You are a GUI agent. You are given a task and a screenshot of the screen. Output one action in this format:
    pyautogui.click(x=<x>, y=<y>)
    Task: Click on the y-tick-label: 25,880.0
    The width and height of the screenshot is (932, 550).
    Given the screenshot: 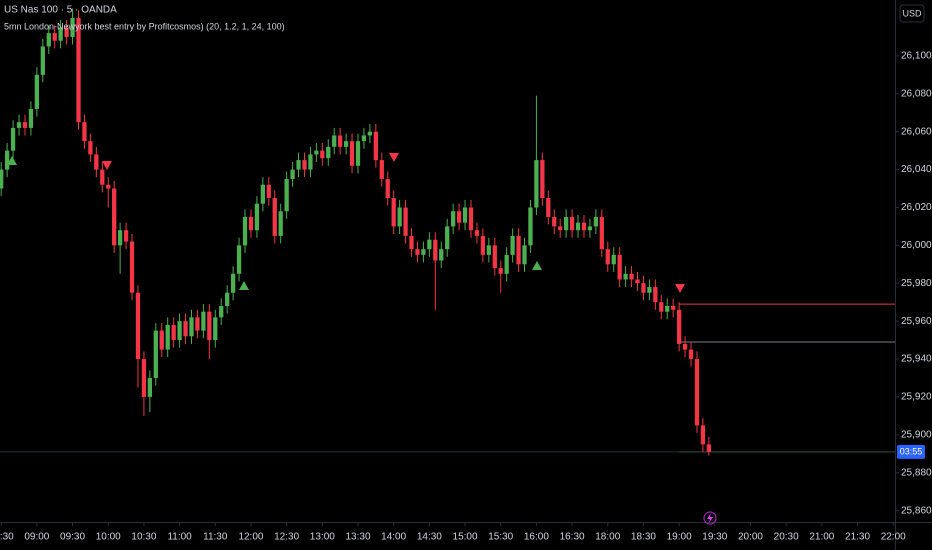 What is the action you would take?
    pyautogui.click(x=916, y=472)
    